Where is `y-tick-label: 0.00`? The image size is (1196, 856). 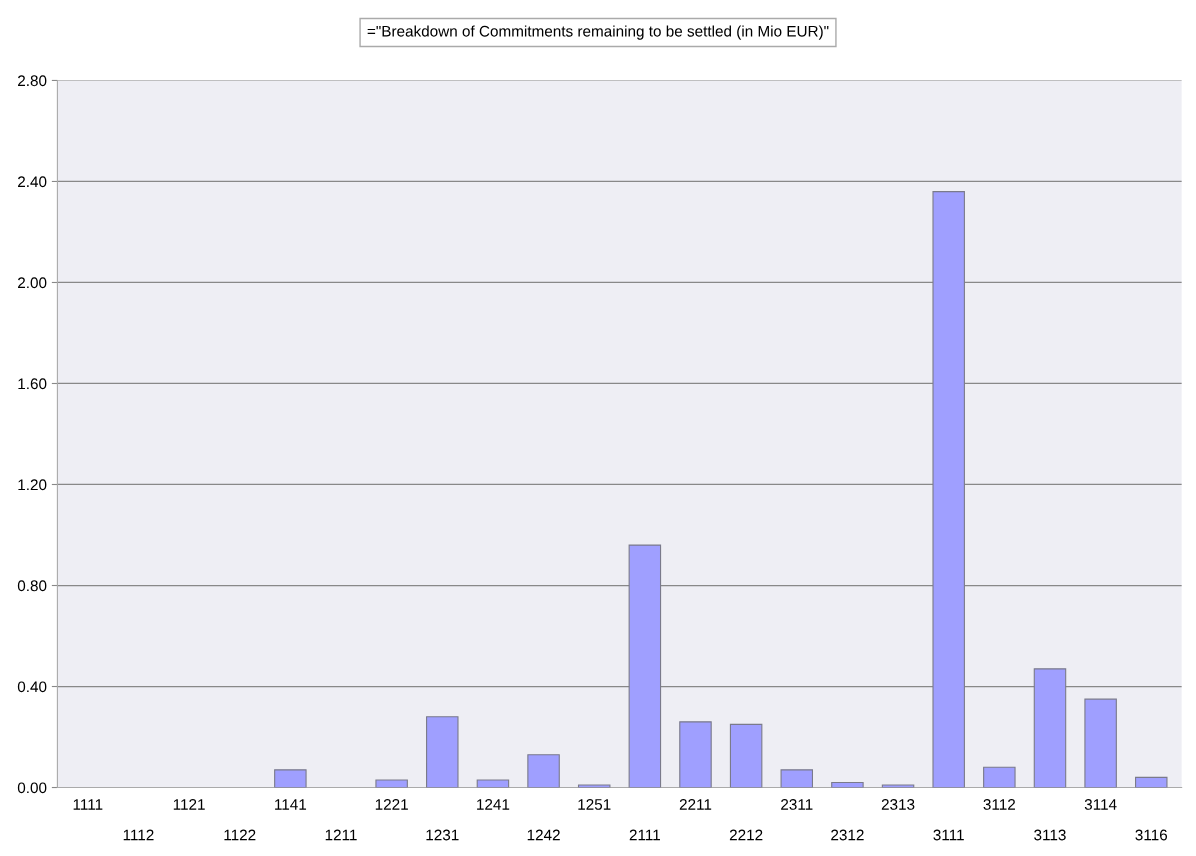
y-tick-label: 0.00 is located at coordinates (32, 788).